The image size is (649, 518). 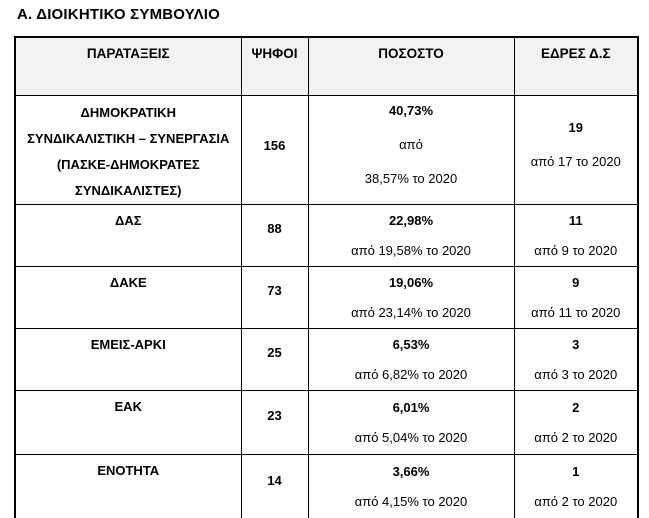 I want to click on percentage-previous: από 6,82% το 2020, so click(x=411, y=374).